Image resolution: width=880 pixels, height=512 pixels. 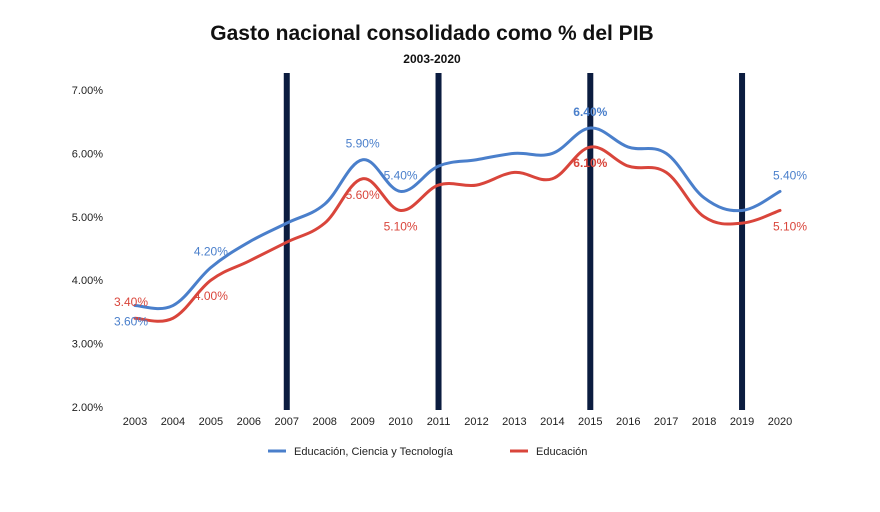 What do you see at coordinates (552, 422) in the screenshot?
I see `x-tick-label: 2014` at bounding box center [552, 422].